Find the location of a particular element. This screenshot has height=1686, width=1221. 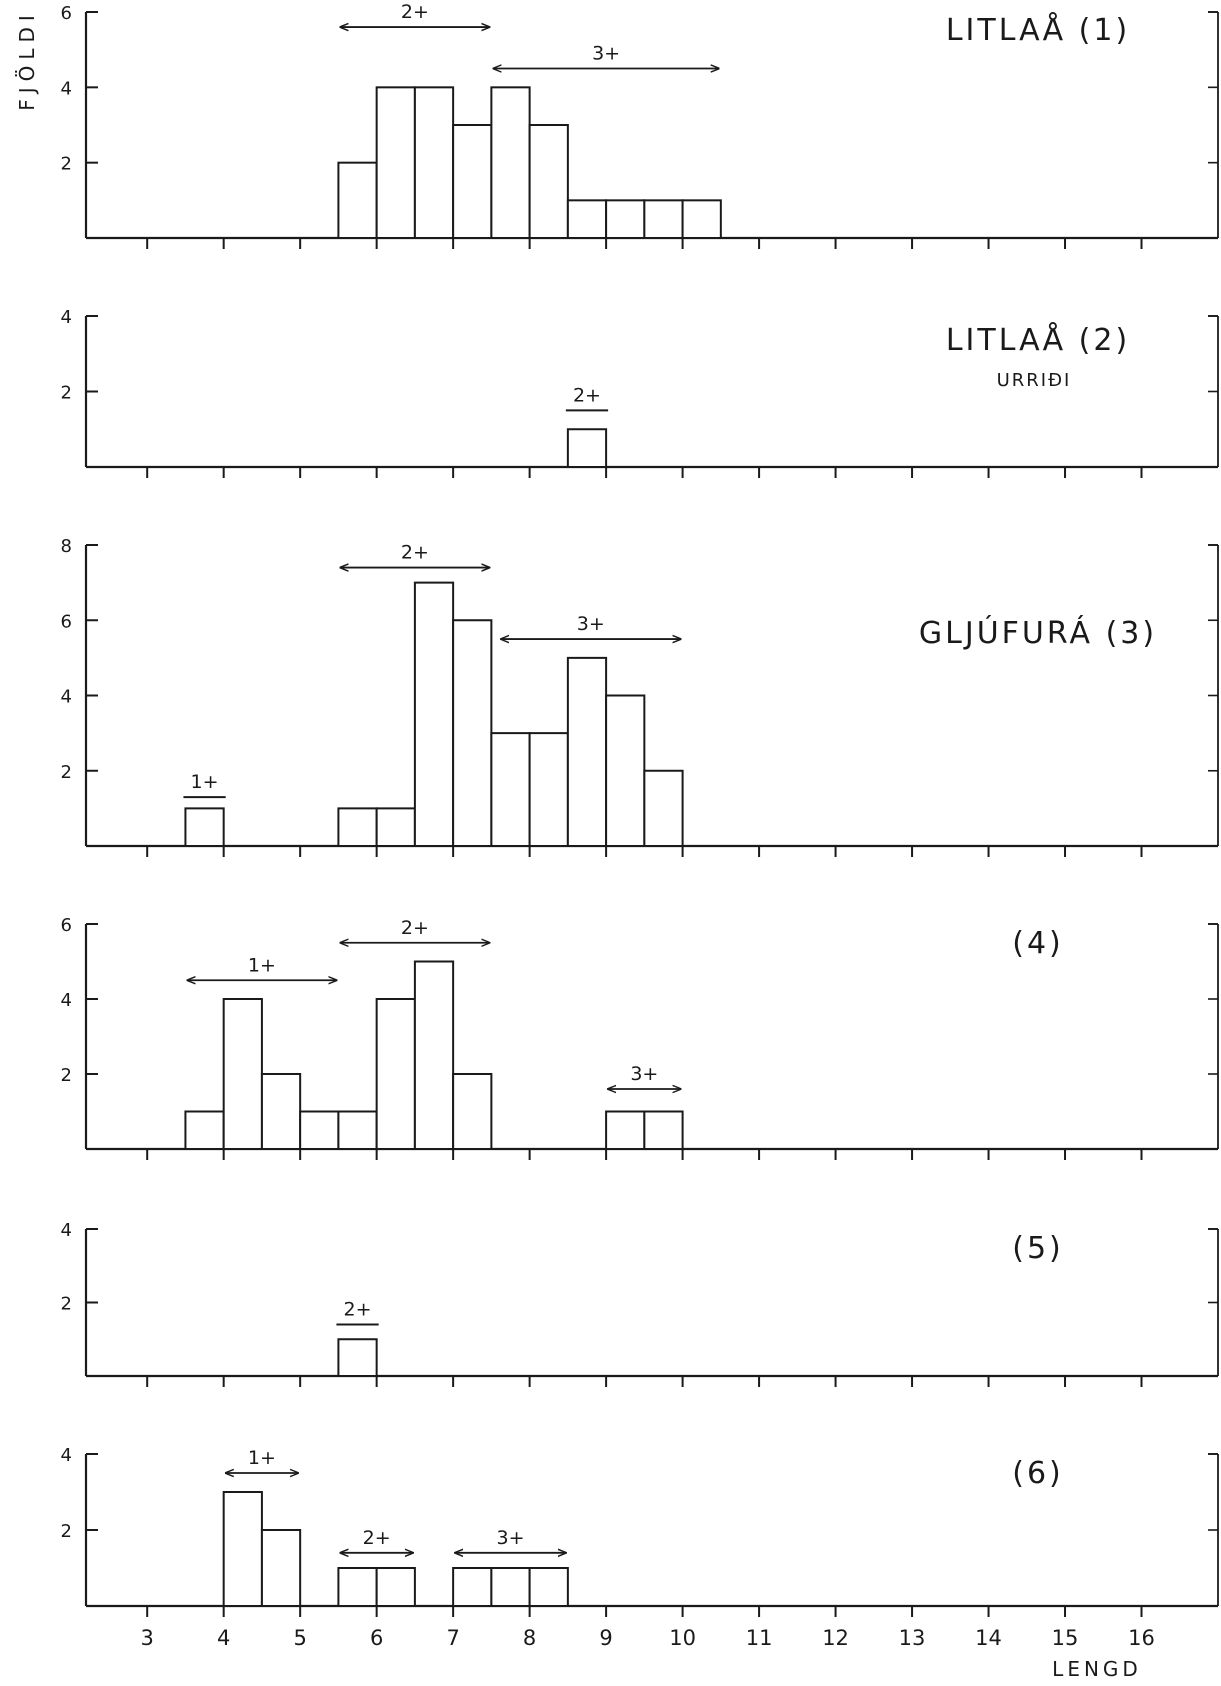

x-tick-label: 4 is located at coordinates (223, 1638).